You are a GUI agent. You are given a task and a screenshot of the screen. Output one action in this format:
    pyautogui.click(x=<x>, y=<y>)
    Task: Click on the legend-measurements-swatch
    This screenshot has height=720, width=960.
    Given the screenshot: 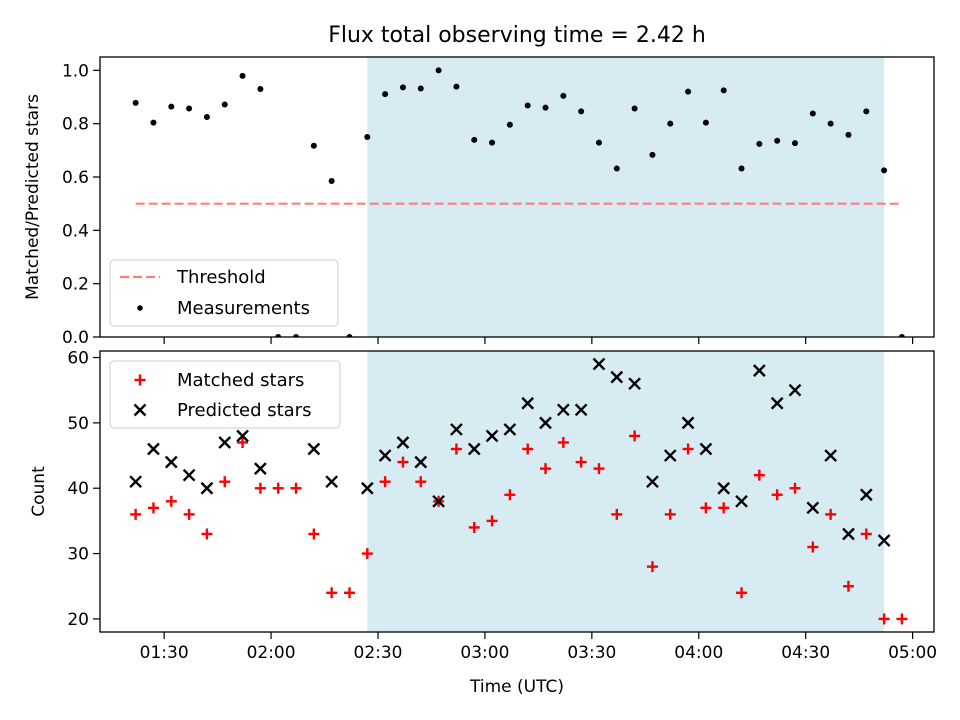 What is the action you would take?
    pyautogui.click(x=140, y=308)
    